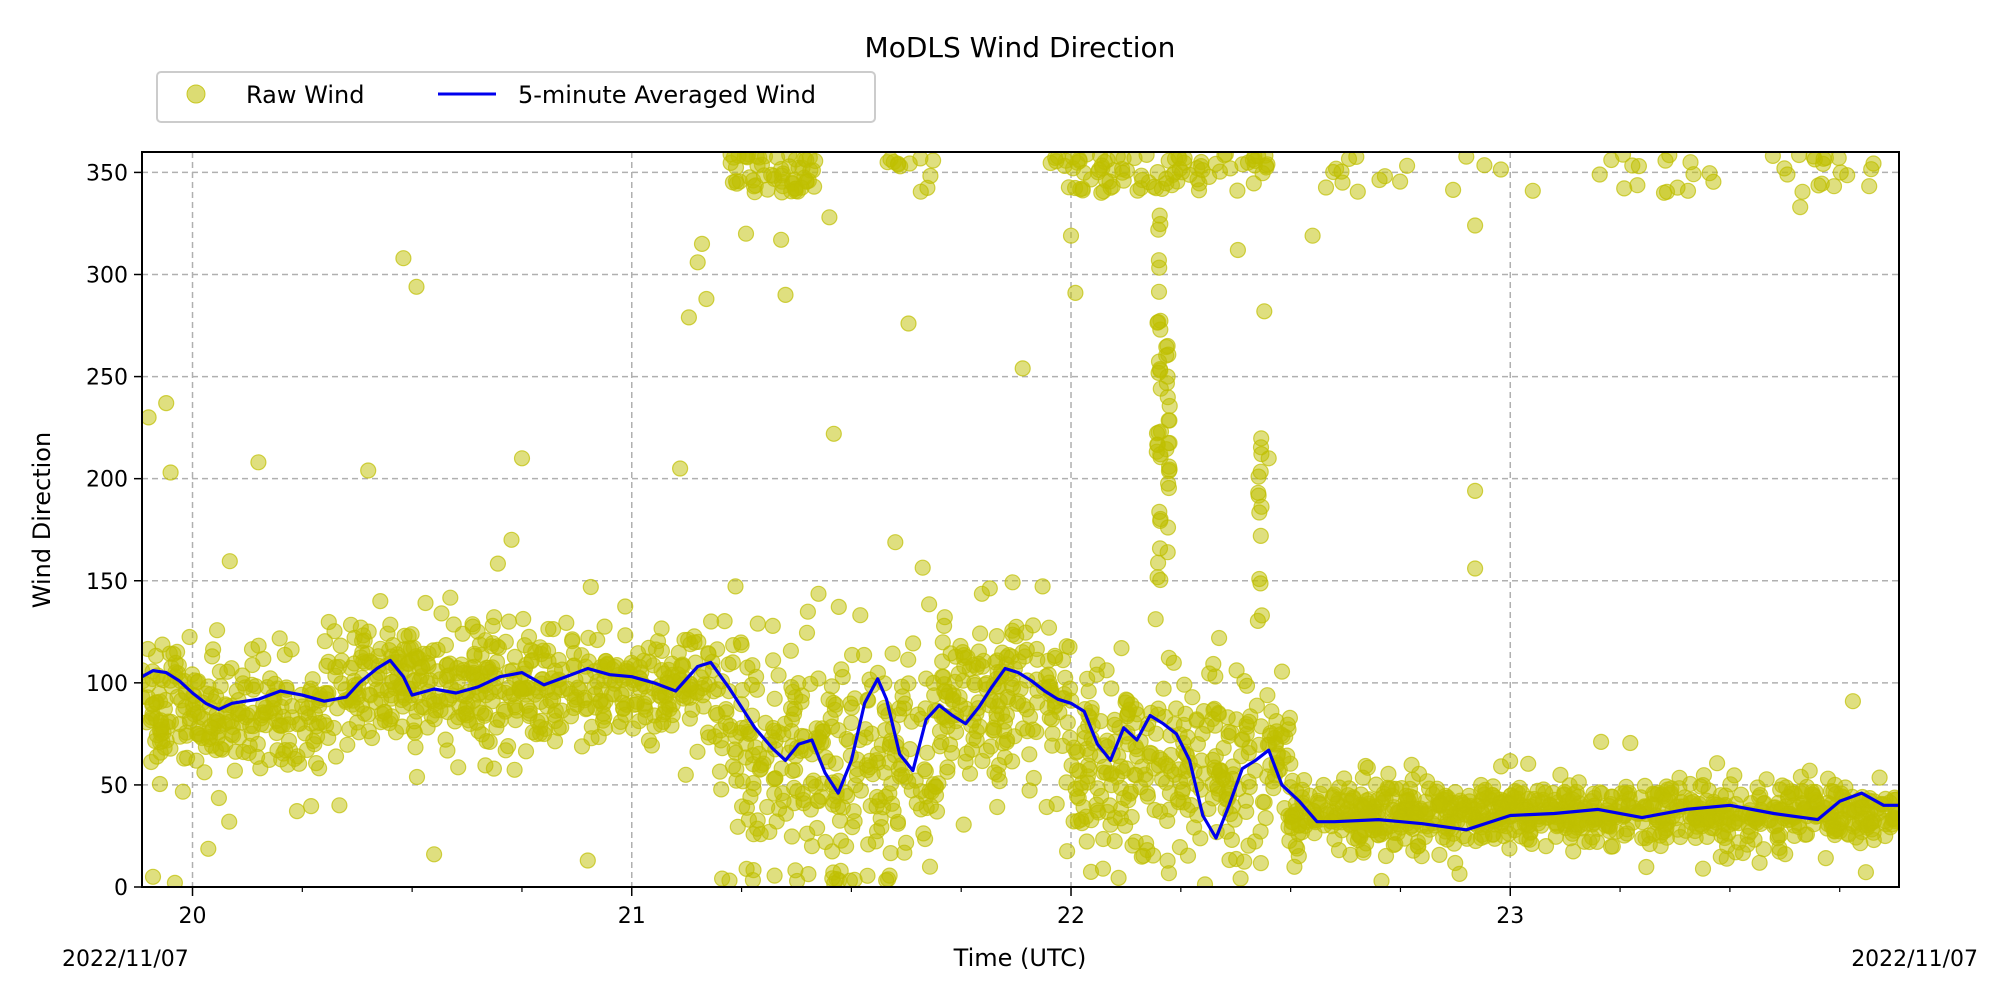 The height and width of the screenshot is (1000, 2000). Describe the element at coordinates (196, 94) in the screenshot. I see `legend-raw-marker` at that location.